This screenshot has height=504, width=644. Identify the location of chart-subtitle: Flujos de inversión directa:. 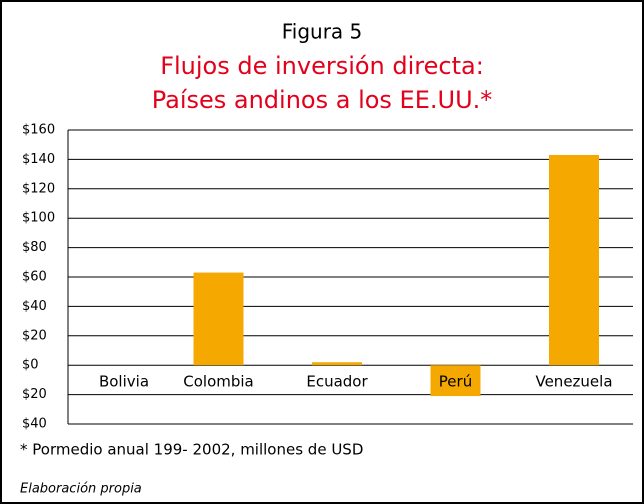
(322, 66).